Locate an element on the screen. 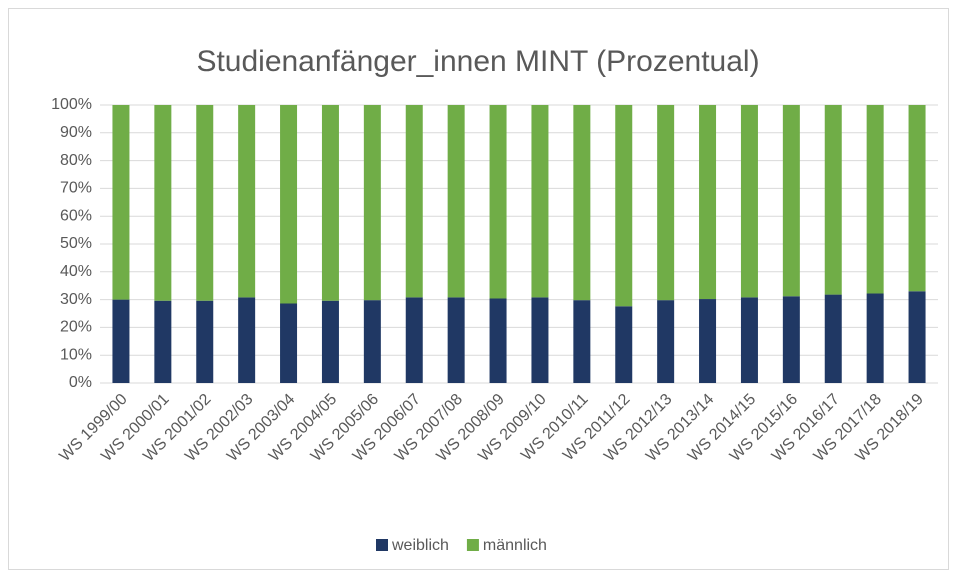  legend-label: männlich is located at coordinates (515, 545).